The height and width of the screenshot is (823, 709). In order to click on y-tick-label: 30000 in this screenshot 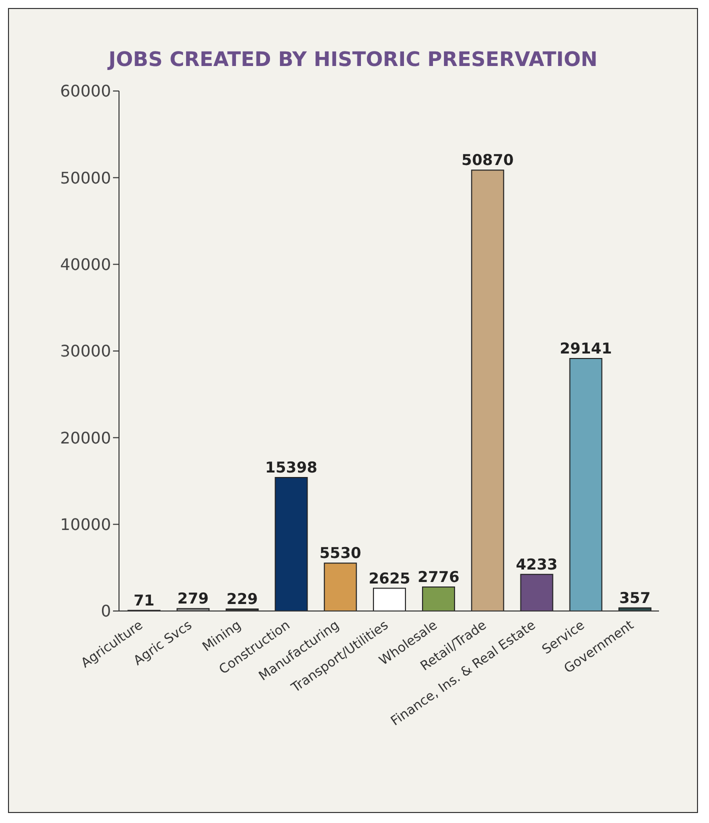, I will do `click(85, 351)`.